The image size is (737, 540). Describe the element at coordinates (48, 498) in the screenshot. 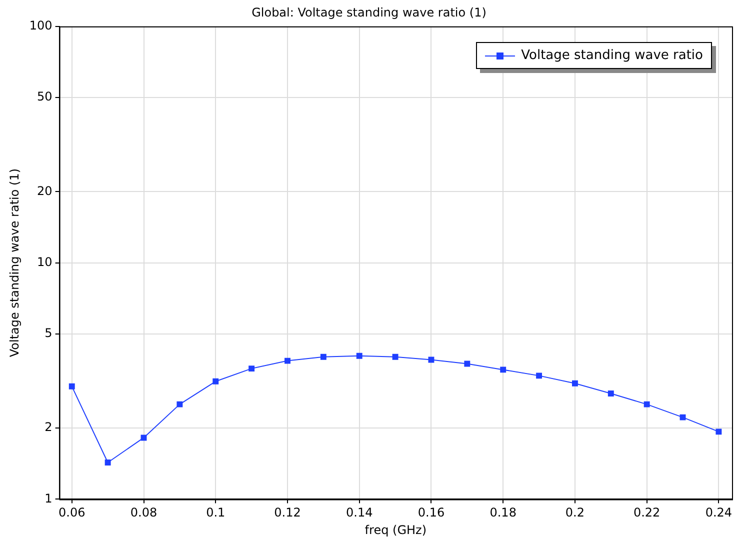

I see `y-tick-label: 1` at that location.